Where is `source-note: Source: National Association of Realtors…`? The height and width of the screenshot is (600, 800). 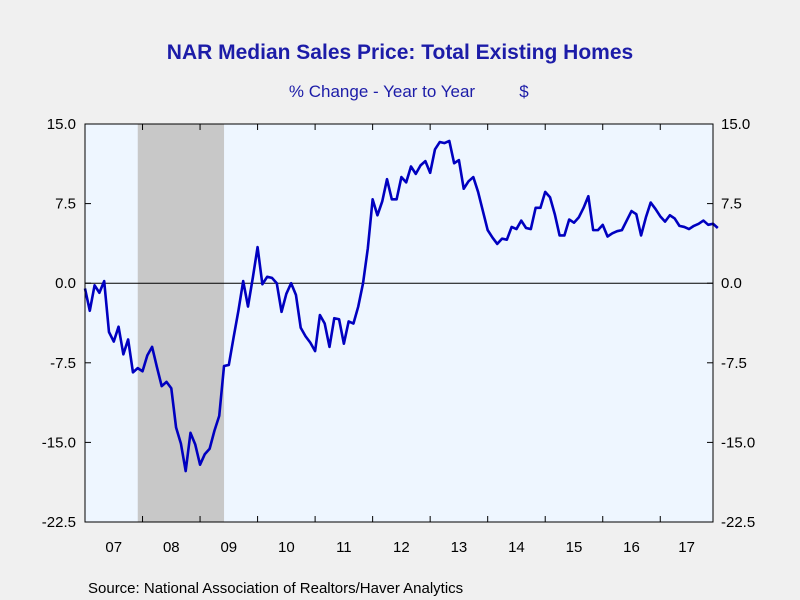
source-note: Source: National Association of Realtors… is located at coordinates (275, 588).